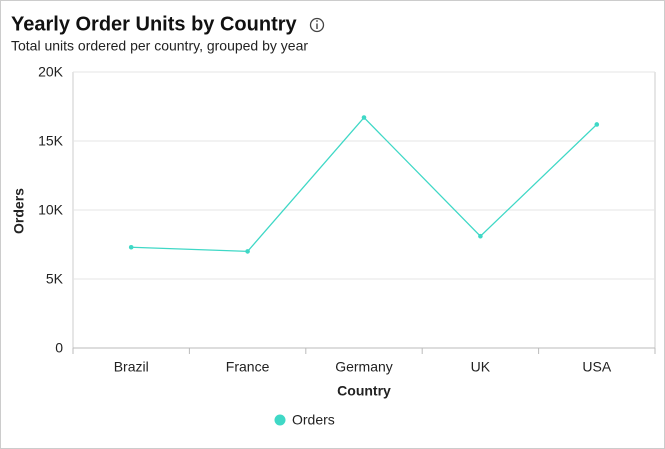 The width and height of the screenshot is (665, 449). Describe the element at coordinates (51, 141) in the screenshot. I see `y-tick-label: 15K` at that location.